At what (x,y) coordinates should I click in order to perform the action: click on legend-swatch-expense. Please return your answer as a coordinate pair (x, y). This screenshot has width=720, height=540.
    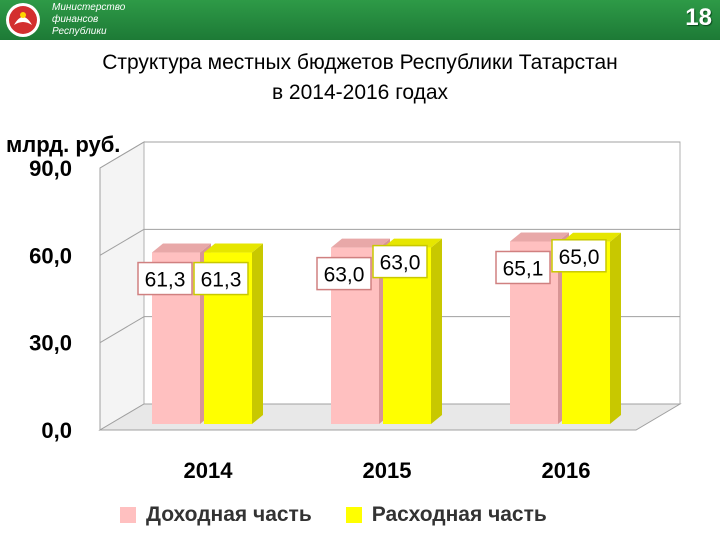
    Looking at the image, I should click on (353, 515).